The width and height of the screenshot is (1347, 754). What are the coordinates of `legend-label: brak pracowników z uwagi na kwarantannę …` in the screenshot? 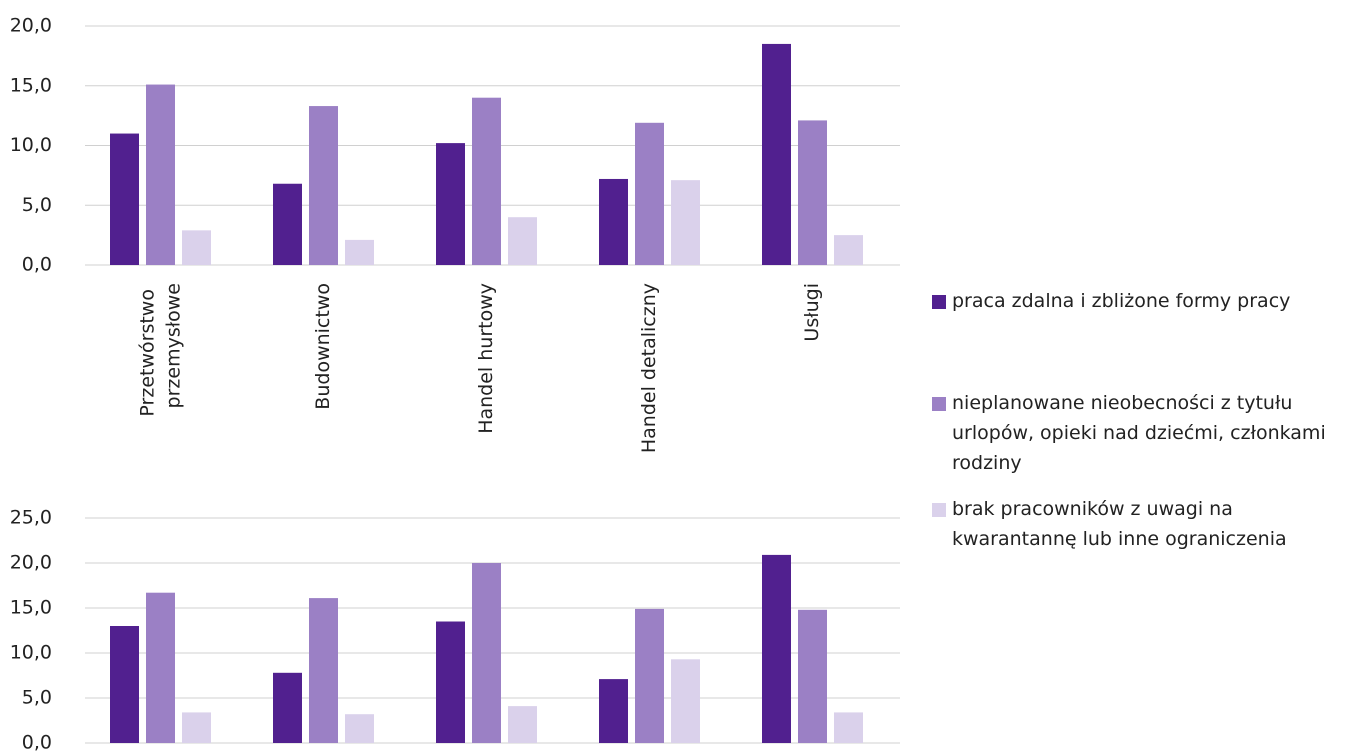 It's located at (1119, 524).